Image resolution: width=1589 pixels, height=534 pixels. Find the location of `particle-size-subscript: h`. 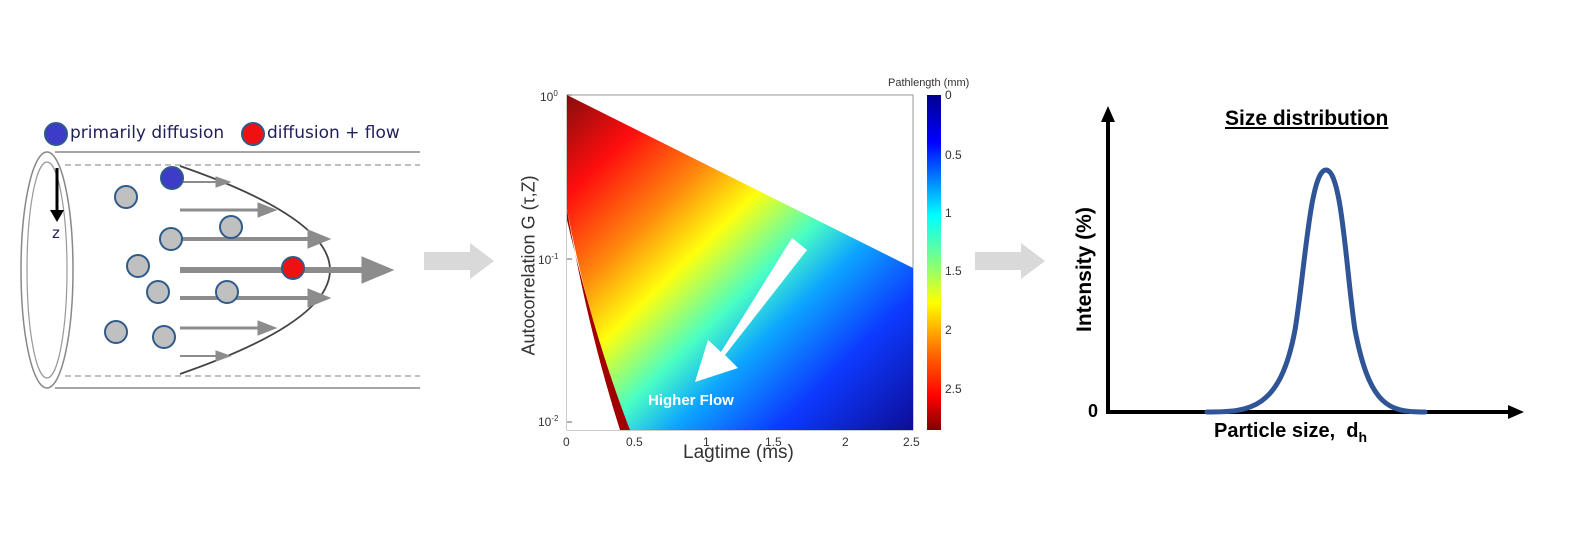

particle-size-subscript: h is located at coordinates (1363, 437).